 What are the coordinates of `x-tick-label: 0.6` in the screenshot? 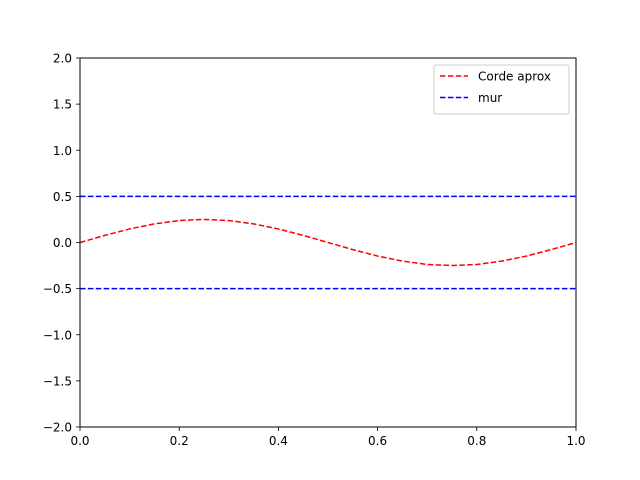 It's located at (377, 441).